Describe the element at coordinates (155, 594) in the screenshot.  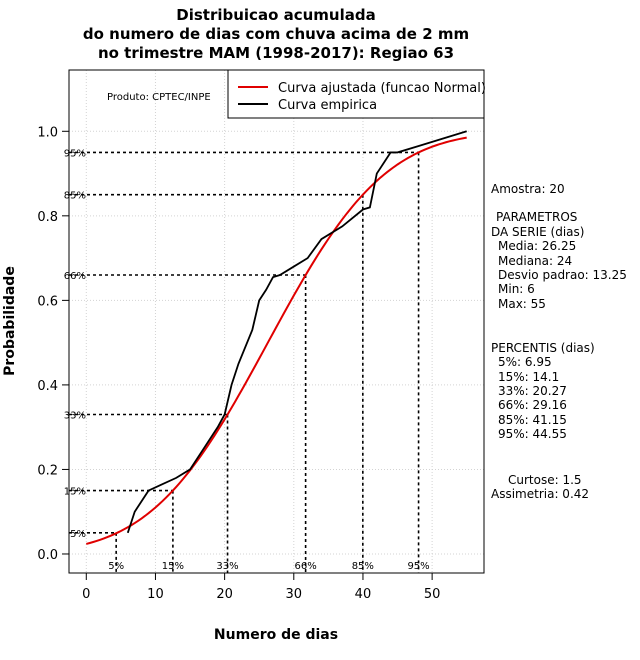
I see `x-tick-label-1: 10` at that location.